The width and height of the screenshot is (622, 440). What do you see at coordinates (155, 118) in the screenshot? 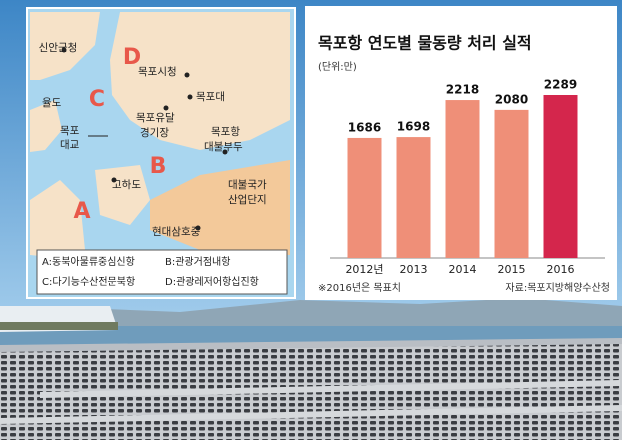
I see `place: 목포유달` at bounding box center [155, 118].